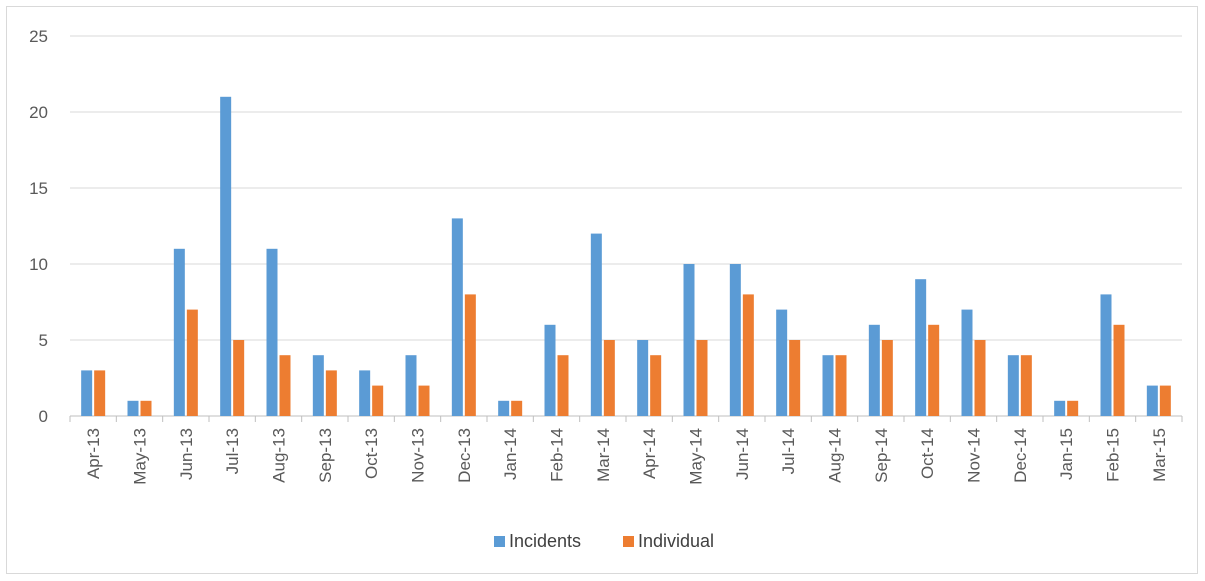 Image resolution: width=1205 pixels, height=581 pixels. I want to click on y-tick-label: 25, so click(38, 36).